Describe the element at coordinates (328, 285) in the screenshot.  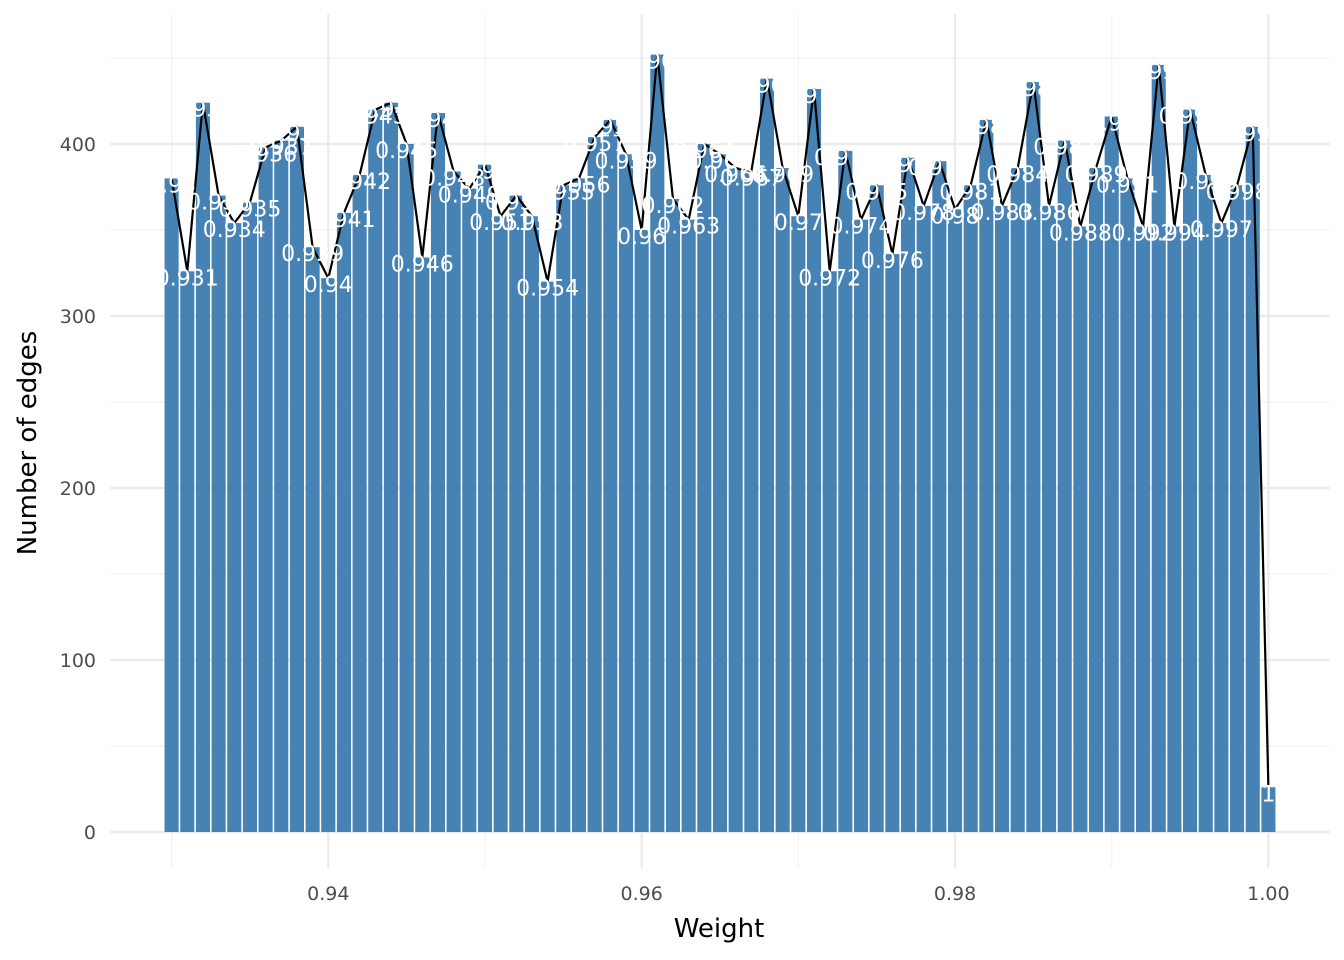
I see `bar-label: 0.94` at that location.